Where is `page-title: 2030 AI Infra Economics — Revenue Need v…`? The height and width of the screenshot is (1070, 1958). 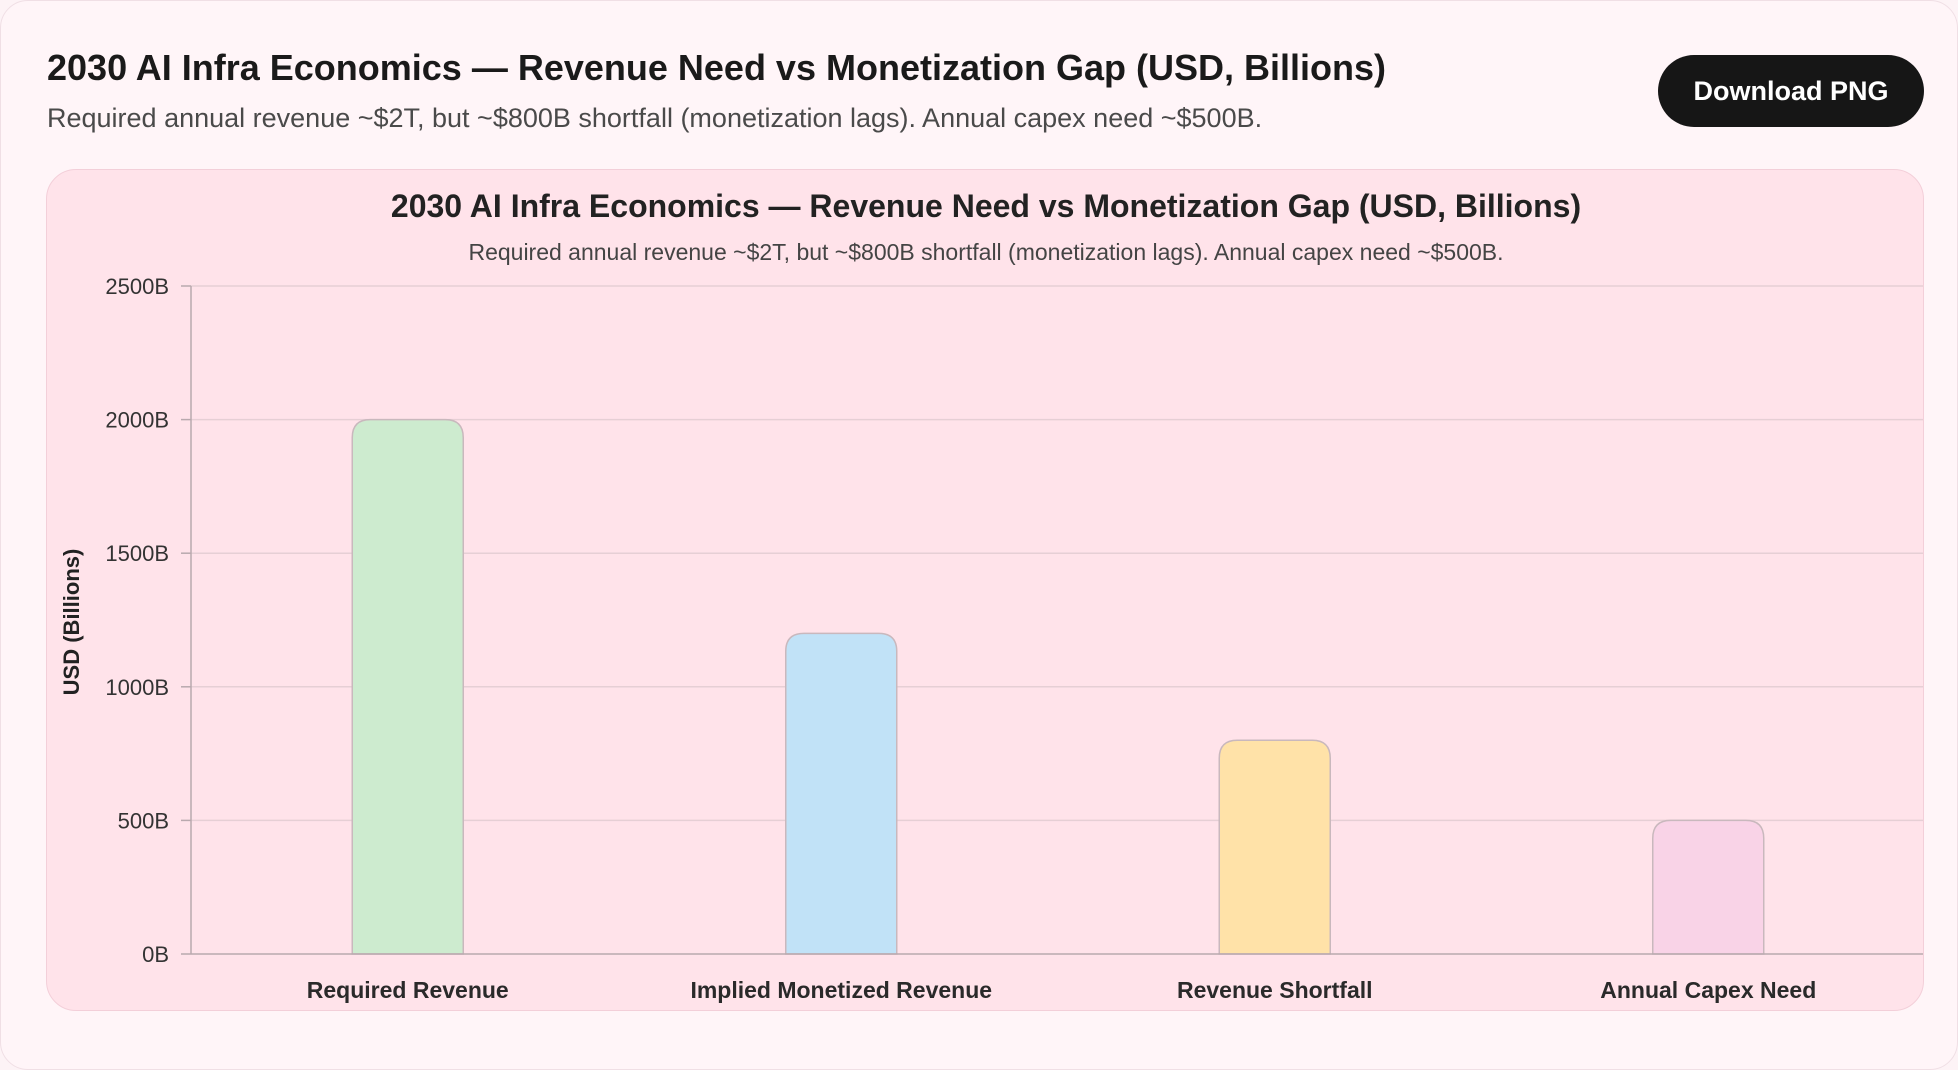
page-title: 2030 AI Infra Economics — Revenue Need v… is located at coordinates (716, 67).